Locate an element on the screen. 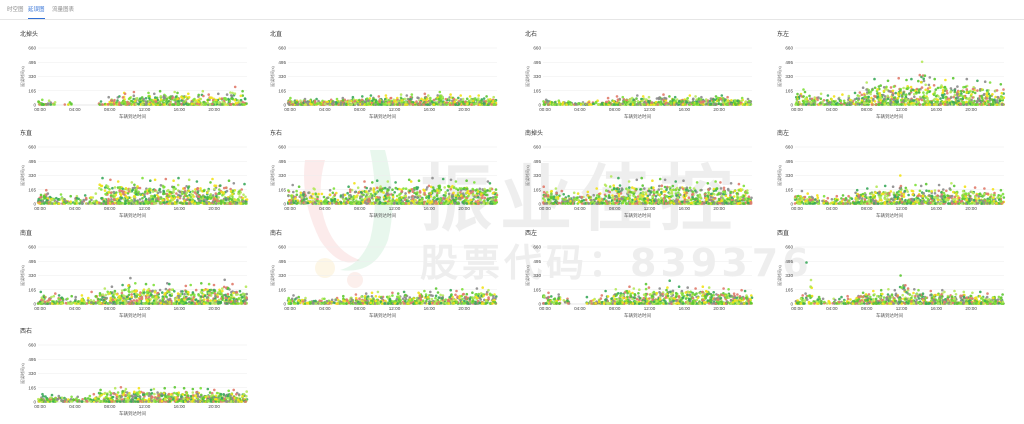  x-tick-label: 20:00 is located at coordinates (464, 109).